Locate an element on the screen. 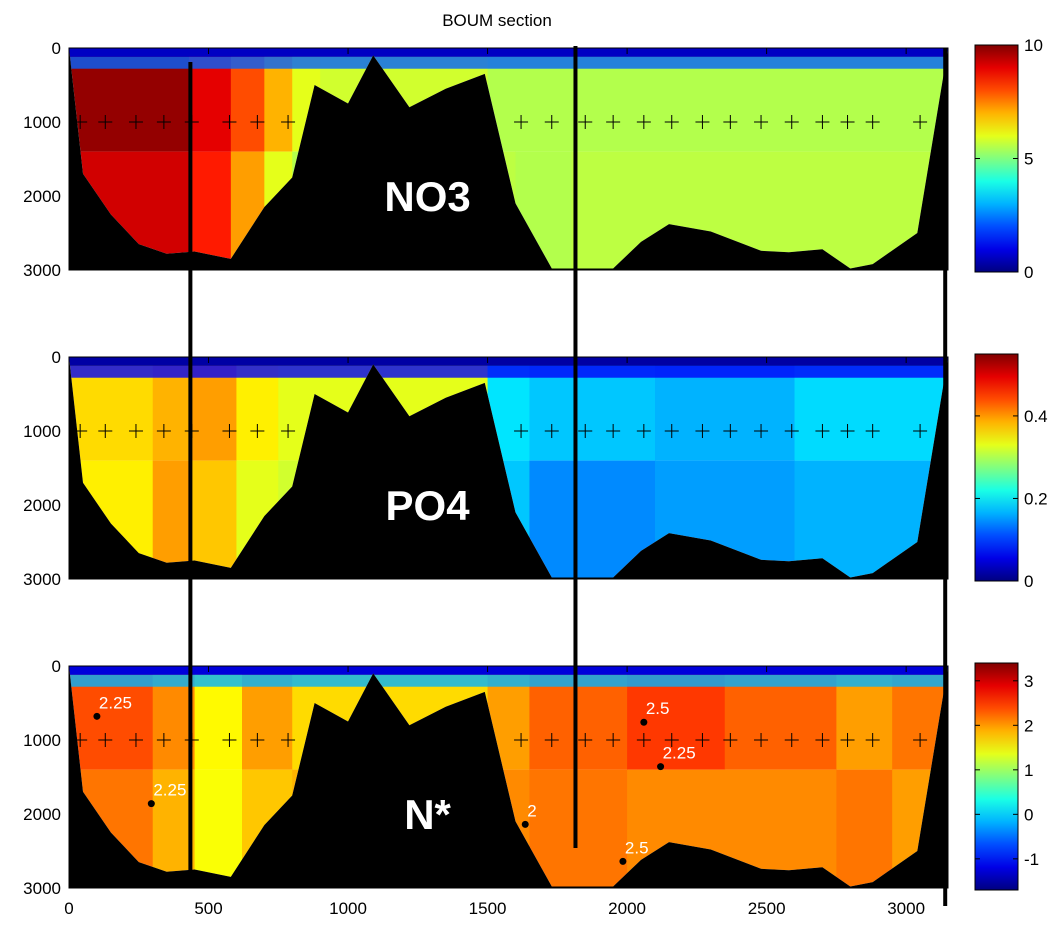  value-note: 2 is located at coordinates (531, 810).